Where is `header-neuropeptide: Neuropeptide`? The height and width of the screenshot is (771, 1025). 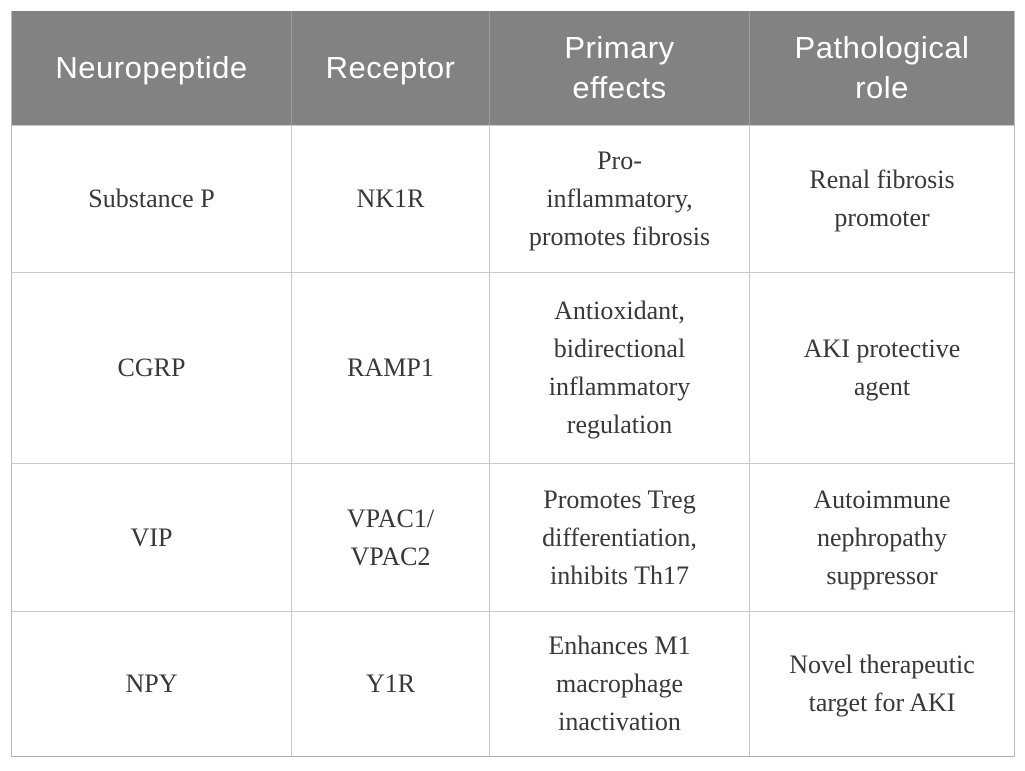 header-neuropeptide: Neuropeptide is located at coordinates (151, 68).